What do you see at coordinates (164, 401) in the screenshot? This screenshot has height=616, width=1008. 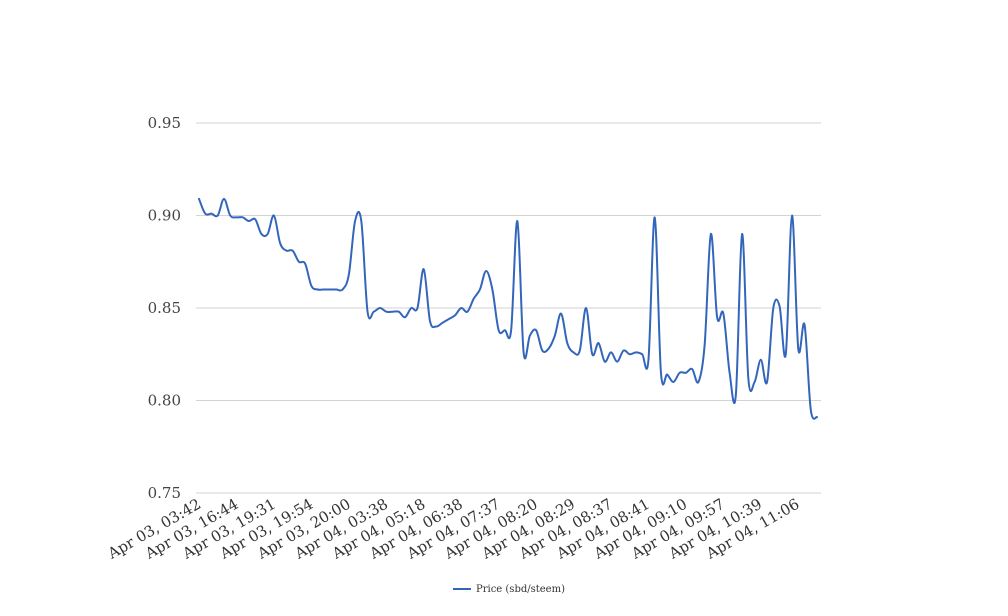 I see `y-tick-label: 0.80` at bounding box center [164, 401].